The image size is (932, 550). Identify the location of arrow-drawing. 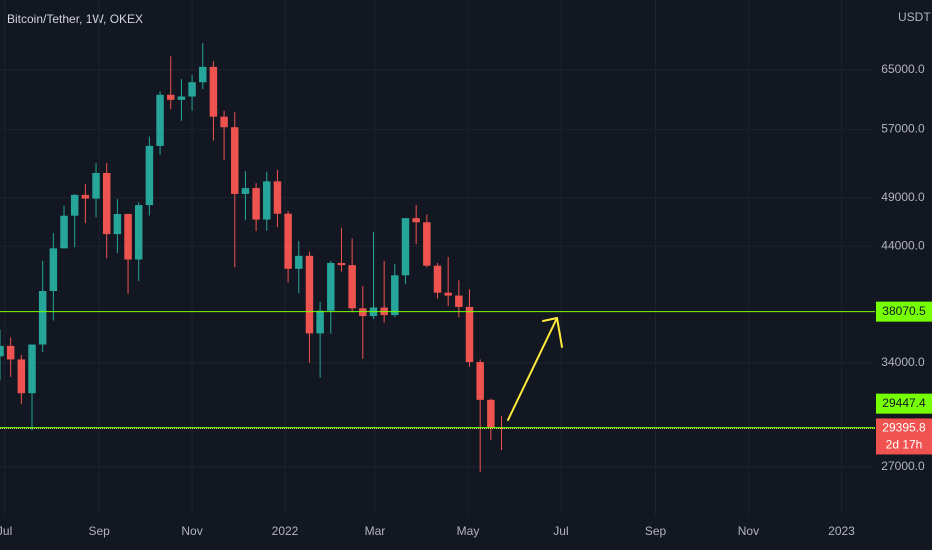
(535, 369).